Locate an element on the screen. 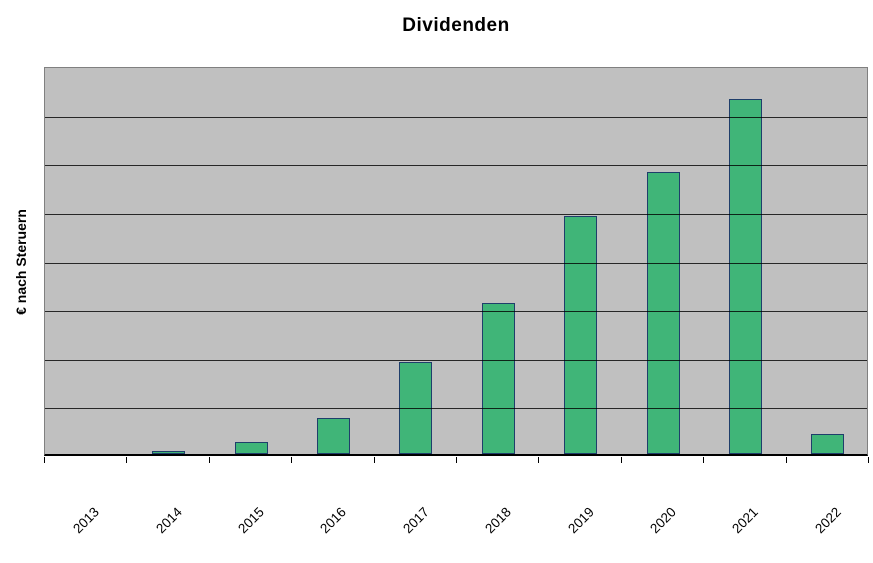 The image size is (873, 563). bar-2020 is located at coordinates (663, 312).